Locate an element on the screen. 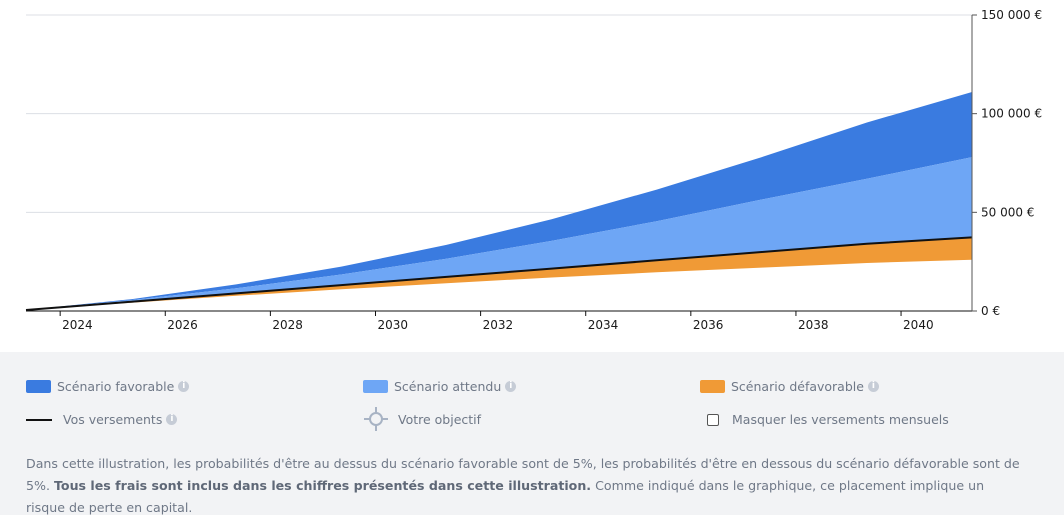 The image size is (1064, 519). x-tick-label: 2038 is located at coordinates (813, 325).